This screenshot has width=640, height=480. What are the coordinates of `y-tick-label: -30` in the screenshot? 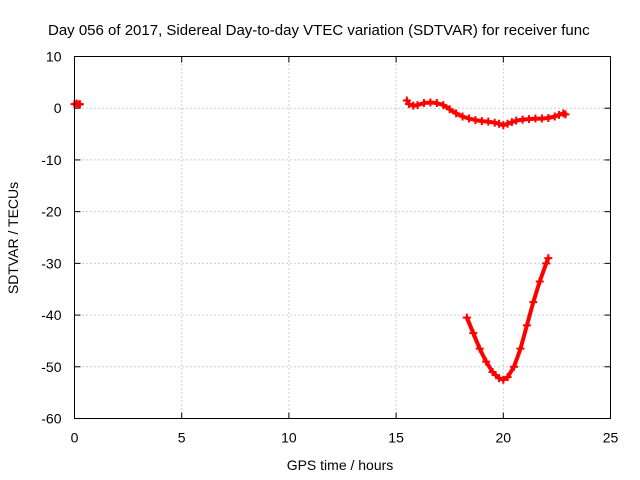 It's located at (51, 263).